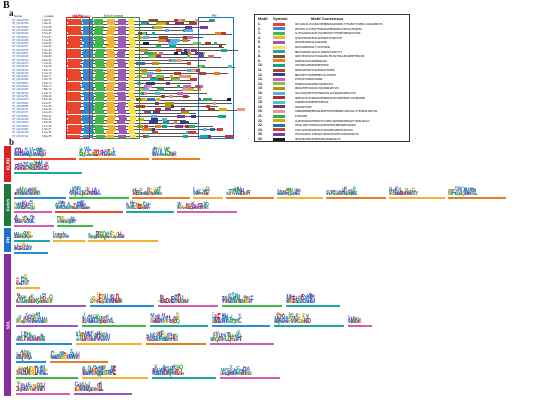 This screenshot has width=550, height=401. I want to click on sequence-logo: KWATYSYIEQFLGGGSHDDQESSEDVVRIW, so click(150, 206).